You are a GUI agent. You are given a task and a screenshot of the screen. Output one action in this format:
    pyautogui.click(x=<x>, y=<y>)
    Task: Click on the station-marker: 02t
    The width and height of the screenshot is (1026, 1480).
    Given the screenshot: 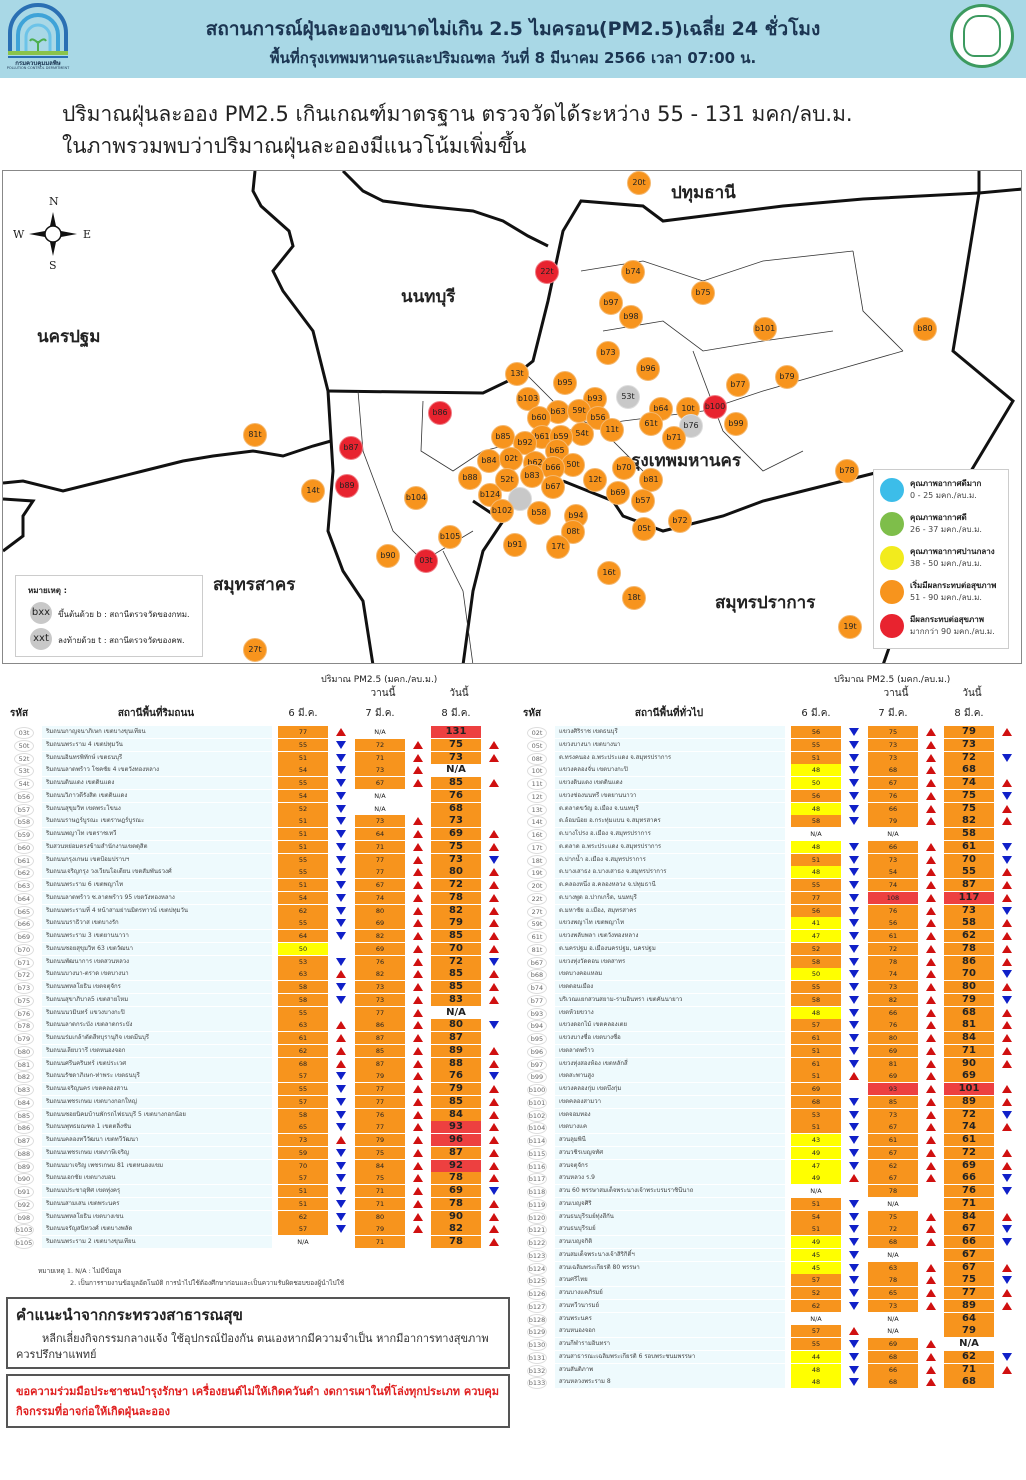 What is the action you would take?
    pyautogui.click(x=511, y=459)
    